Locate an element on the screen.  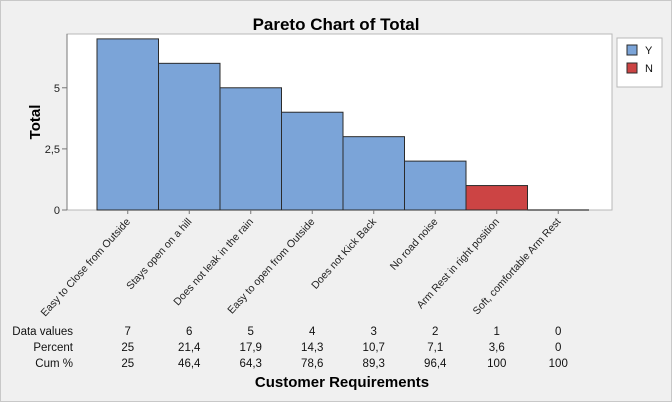
chart-title: Pareto Chart of Total is located at coordinates (336, 24).